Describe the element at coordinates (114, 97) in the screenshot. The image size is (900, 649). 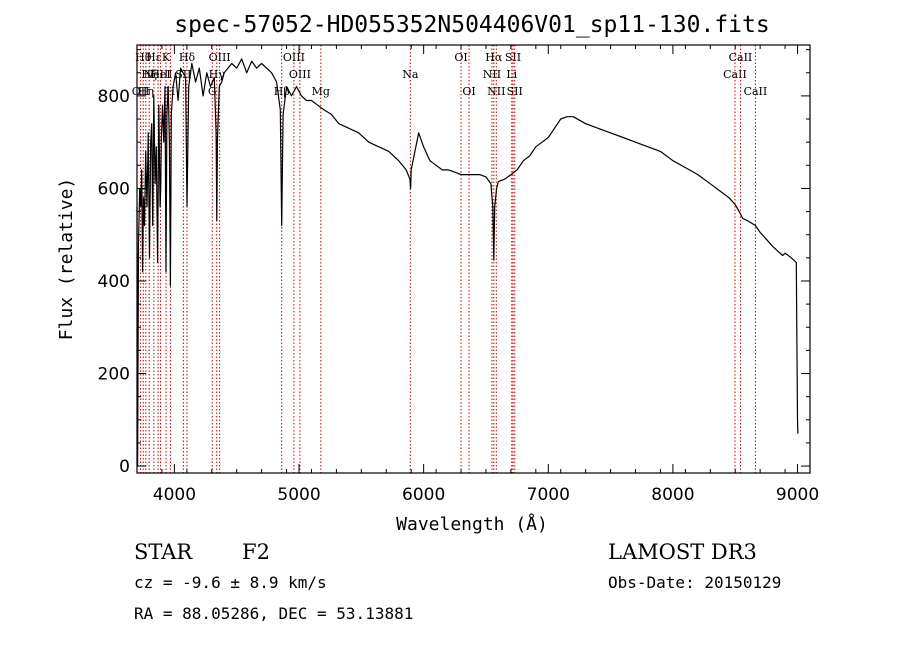
I see `y-tick-label: 800` at that location.